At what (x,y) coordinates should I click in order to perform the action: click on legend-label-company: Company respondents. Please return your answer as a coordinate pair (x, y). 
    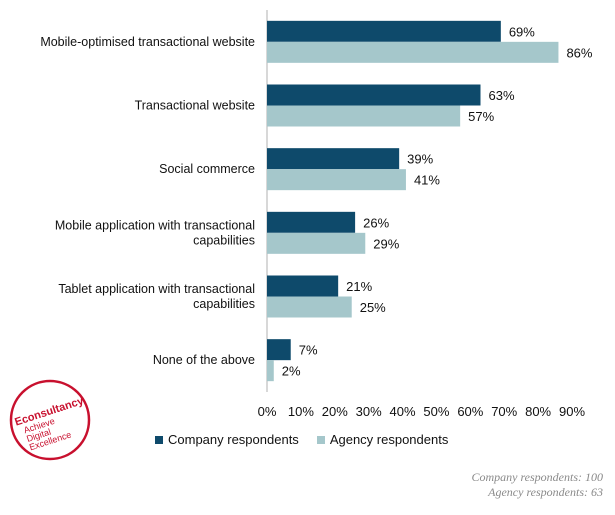
    Looking at the image, I should click on (233, 439).